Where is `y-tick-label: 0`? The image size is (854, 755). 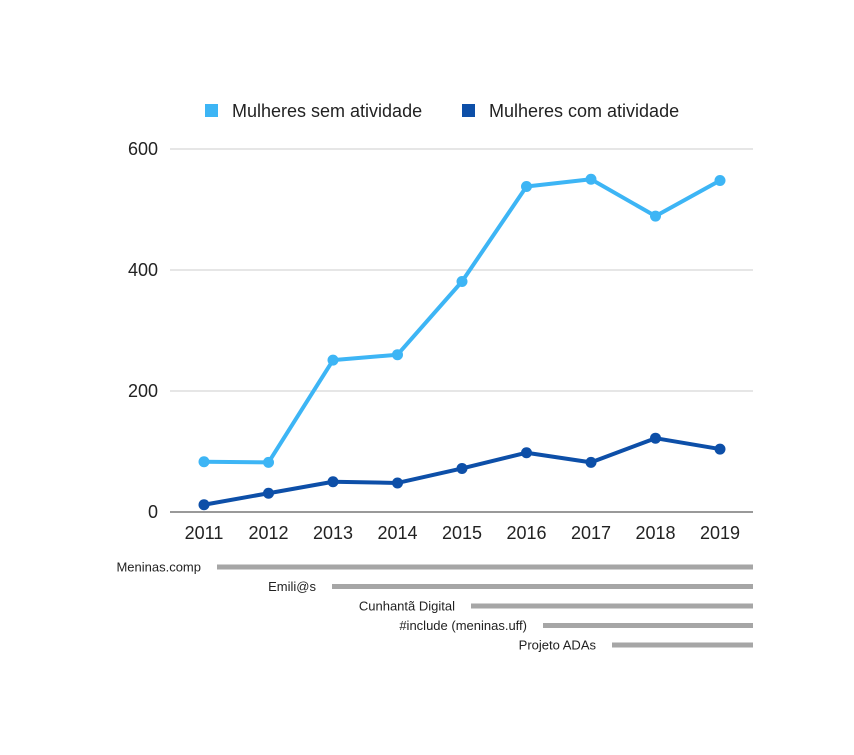
y-tick-label: 0 is located at coordinates (153, 512).